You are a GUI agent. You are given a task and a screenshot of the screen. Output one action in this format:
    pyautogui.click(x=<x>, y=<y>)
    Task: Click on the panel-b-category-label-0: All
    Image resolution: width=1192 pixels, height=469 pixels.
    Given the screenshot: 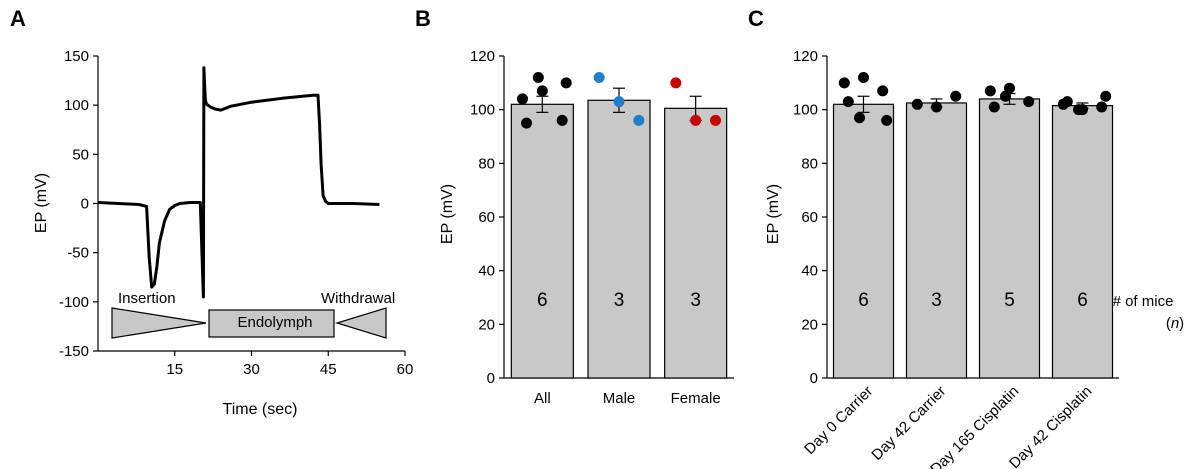 What is the action you would take?
    pyautogui.click(x=542, y=398)
    